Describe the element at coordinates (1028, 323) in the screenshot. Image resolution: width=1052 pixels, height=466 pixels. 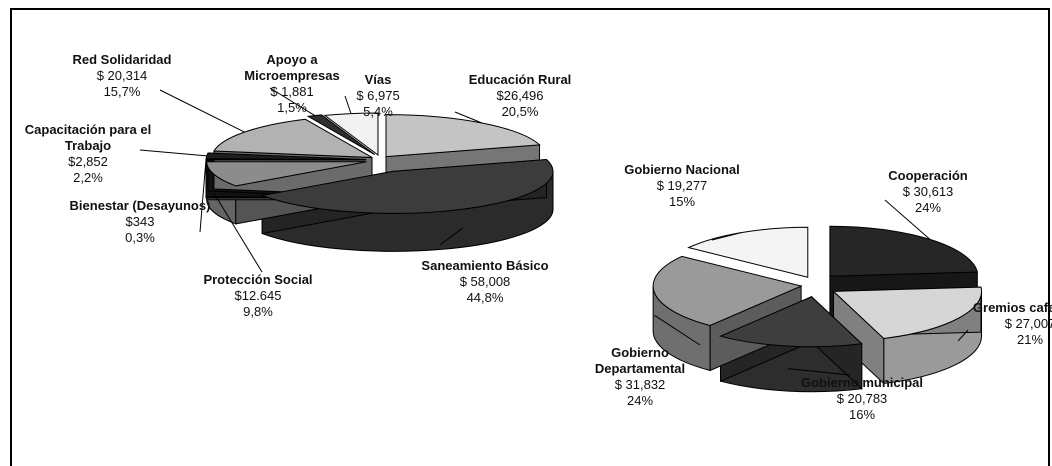
I see `value-label: $ 27,007` at that location.